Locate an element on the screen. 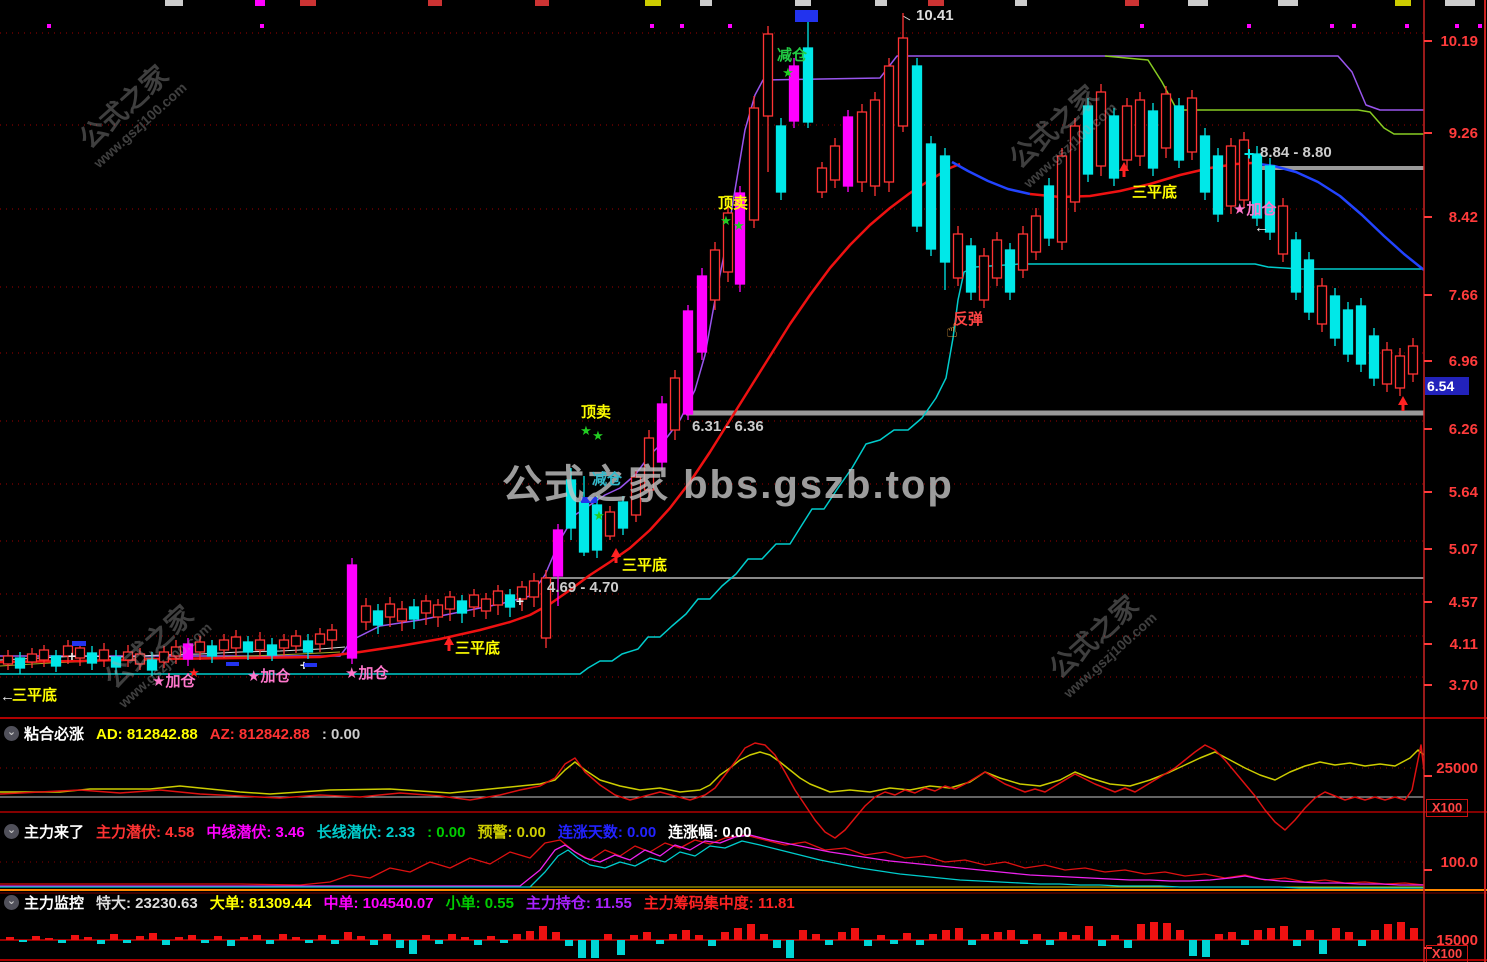 Image resolution: width=1487 pixels, height=962 pixels. red-up-arrow-tail is located at coordinates (616, 559).